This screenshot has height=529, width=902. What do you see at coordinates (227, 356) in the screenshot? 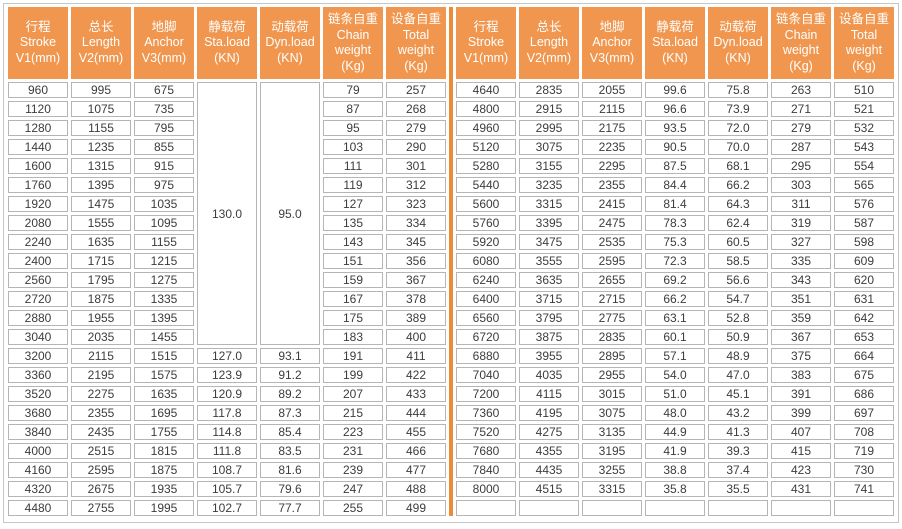
I see `cell-static-load: 127.0` at bounding box center [227, 356].